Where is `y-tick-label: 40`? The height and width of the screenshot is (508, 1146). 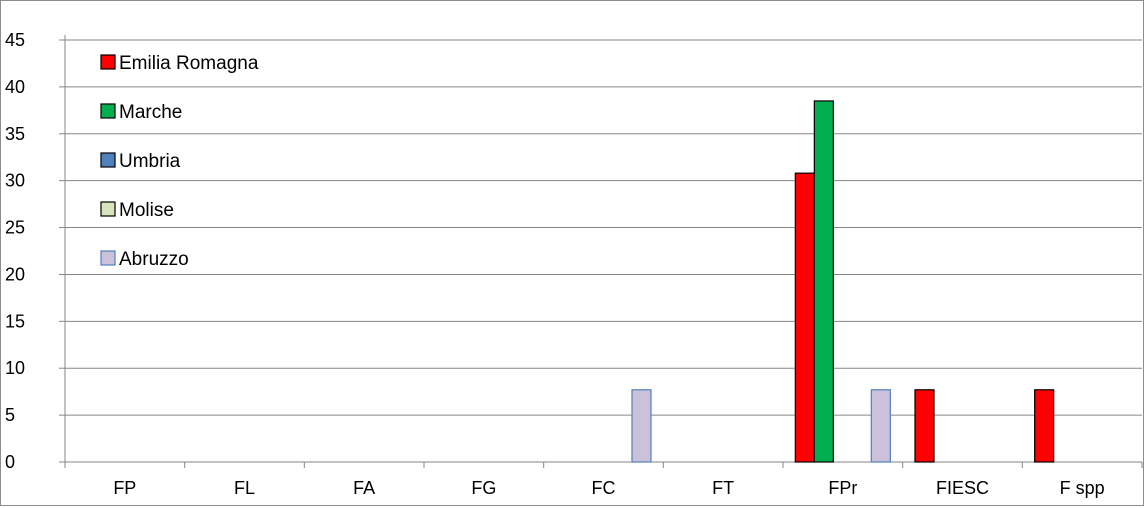 y-tick-label: 40 is located at coordinates (15, 87).